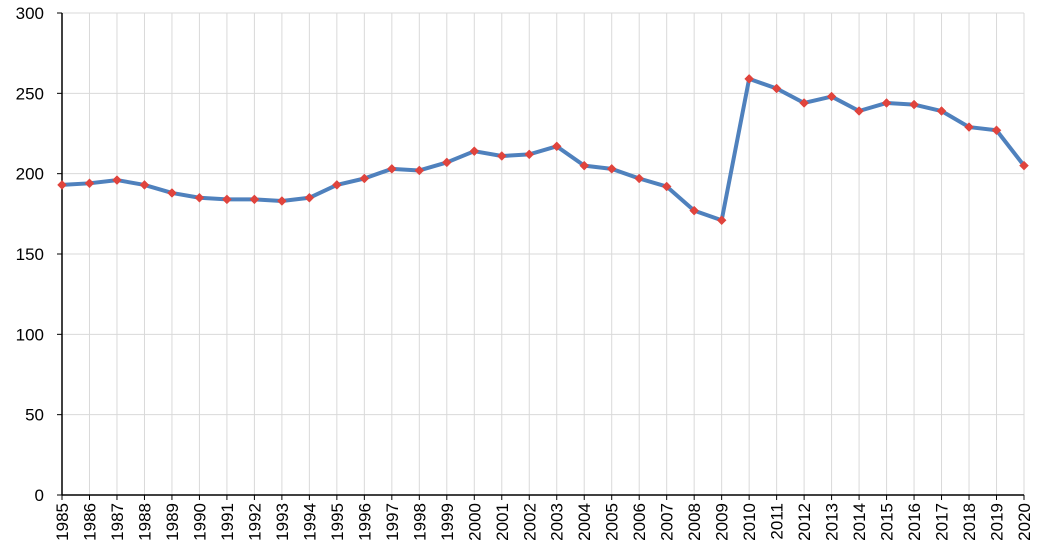  I want to click on x-tick-label: 1999, so click(447, 522).